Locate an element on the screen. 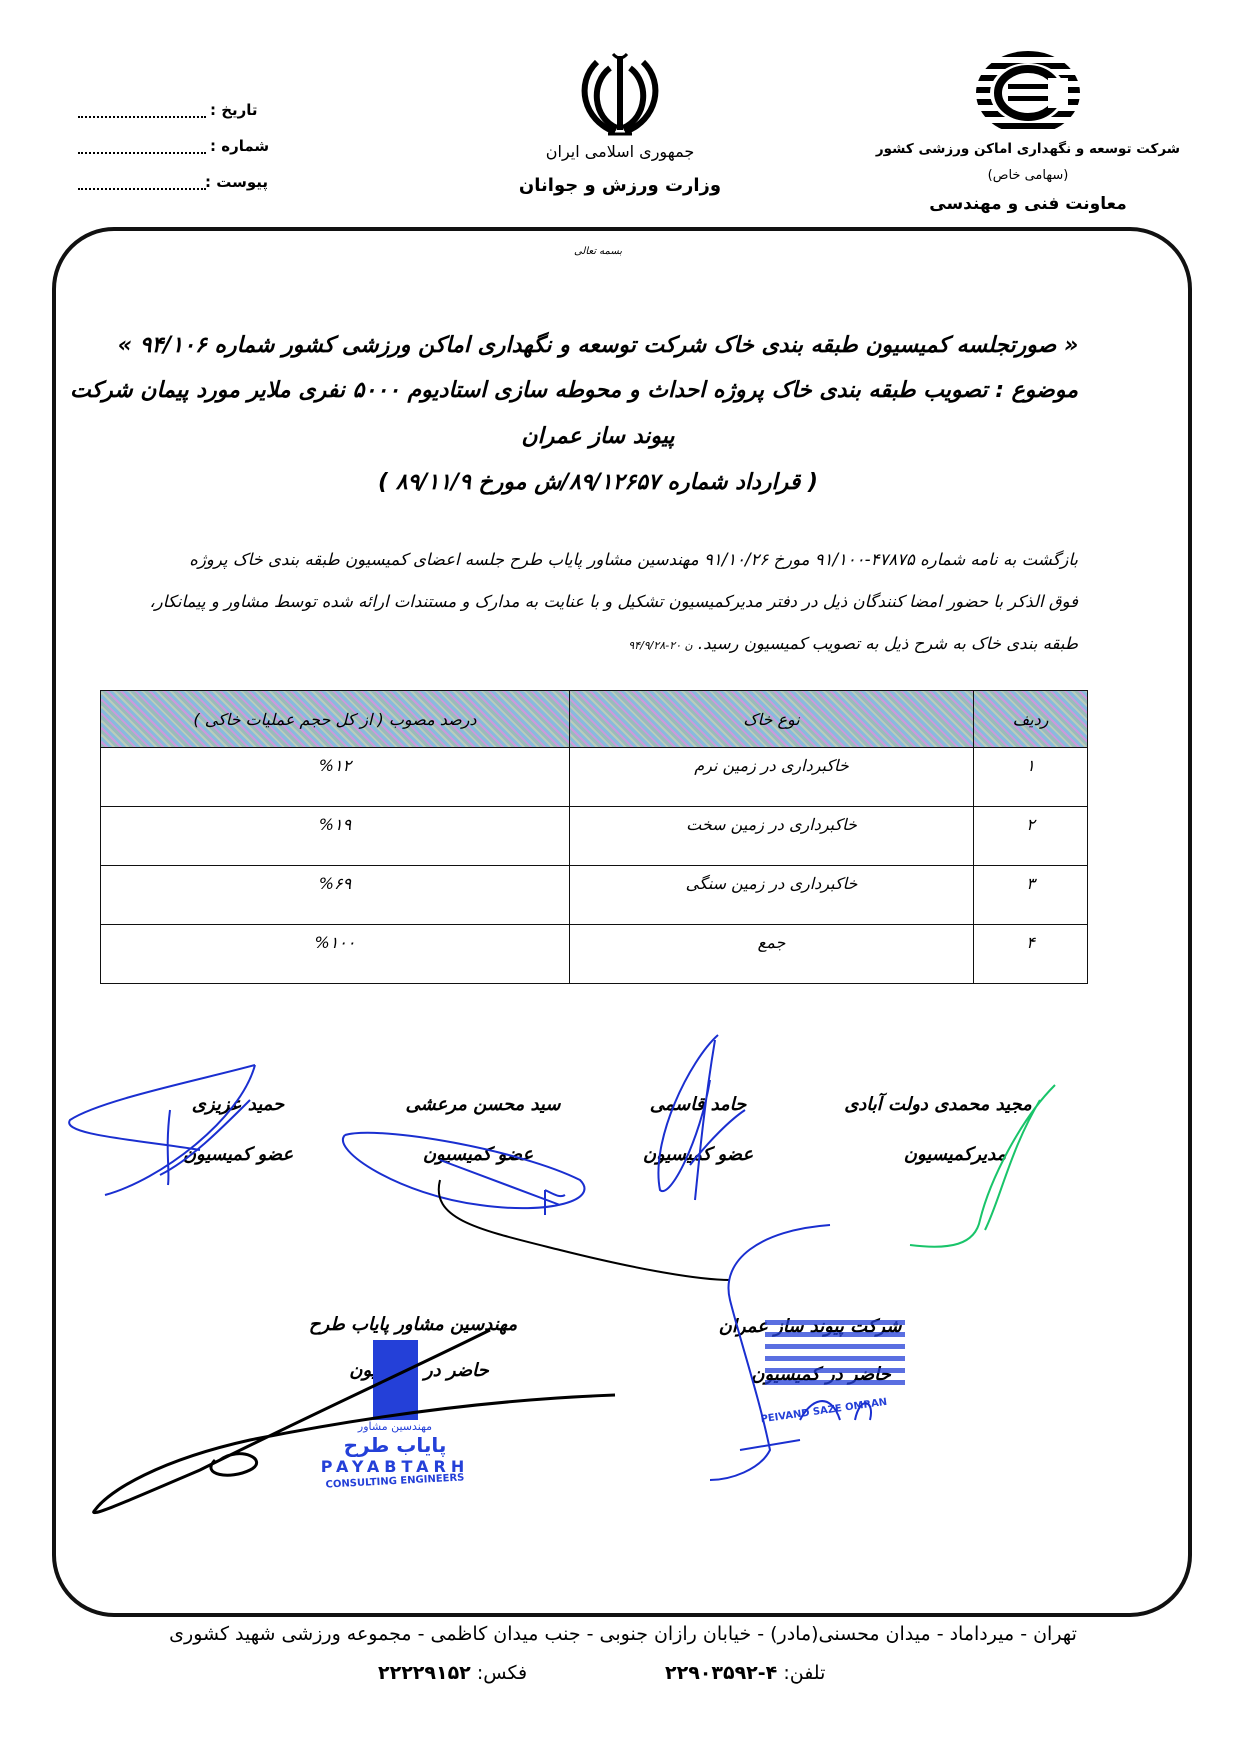 The image size is (1240, 1753). phone-label: تلفن: is located at coordinates (804, 1673).